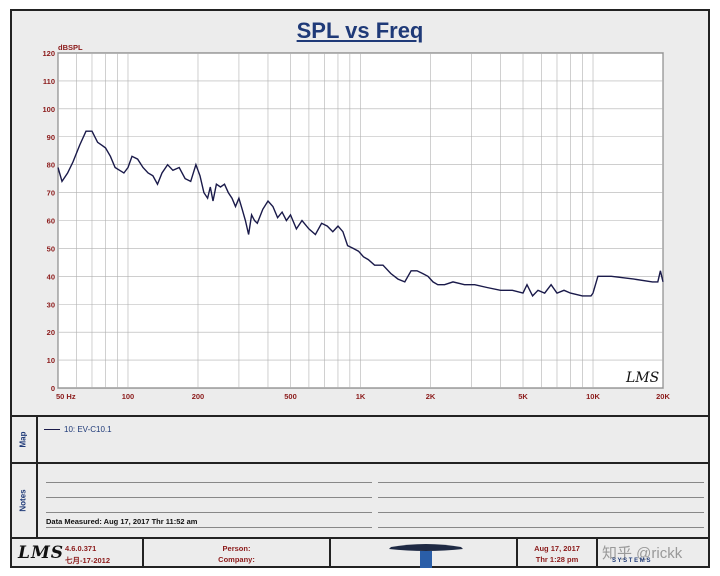 The image size is (720, 576). Describe the element at coordinates (642, 553) in the screenshot. I see `watermark: 知乎 @rickk` at that location.